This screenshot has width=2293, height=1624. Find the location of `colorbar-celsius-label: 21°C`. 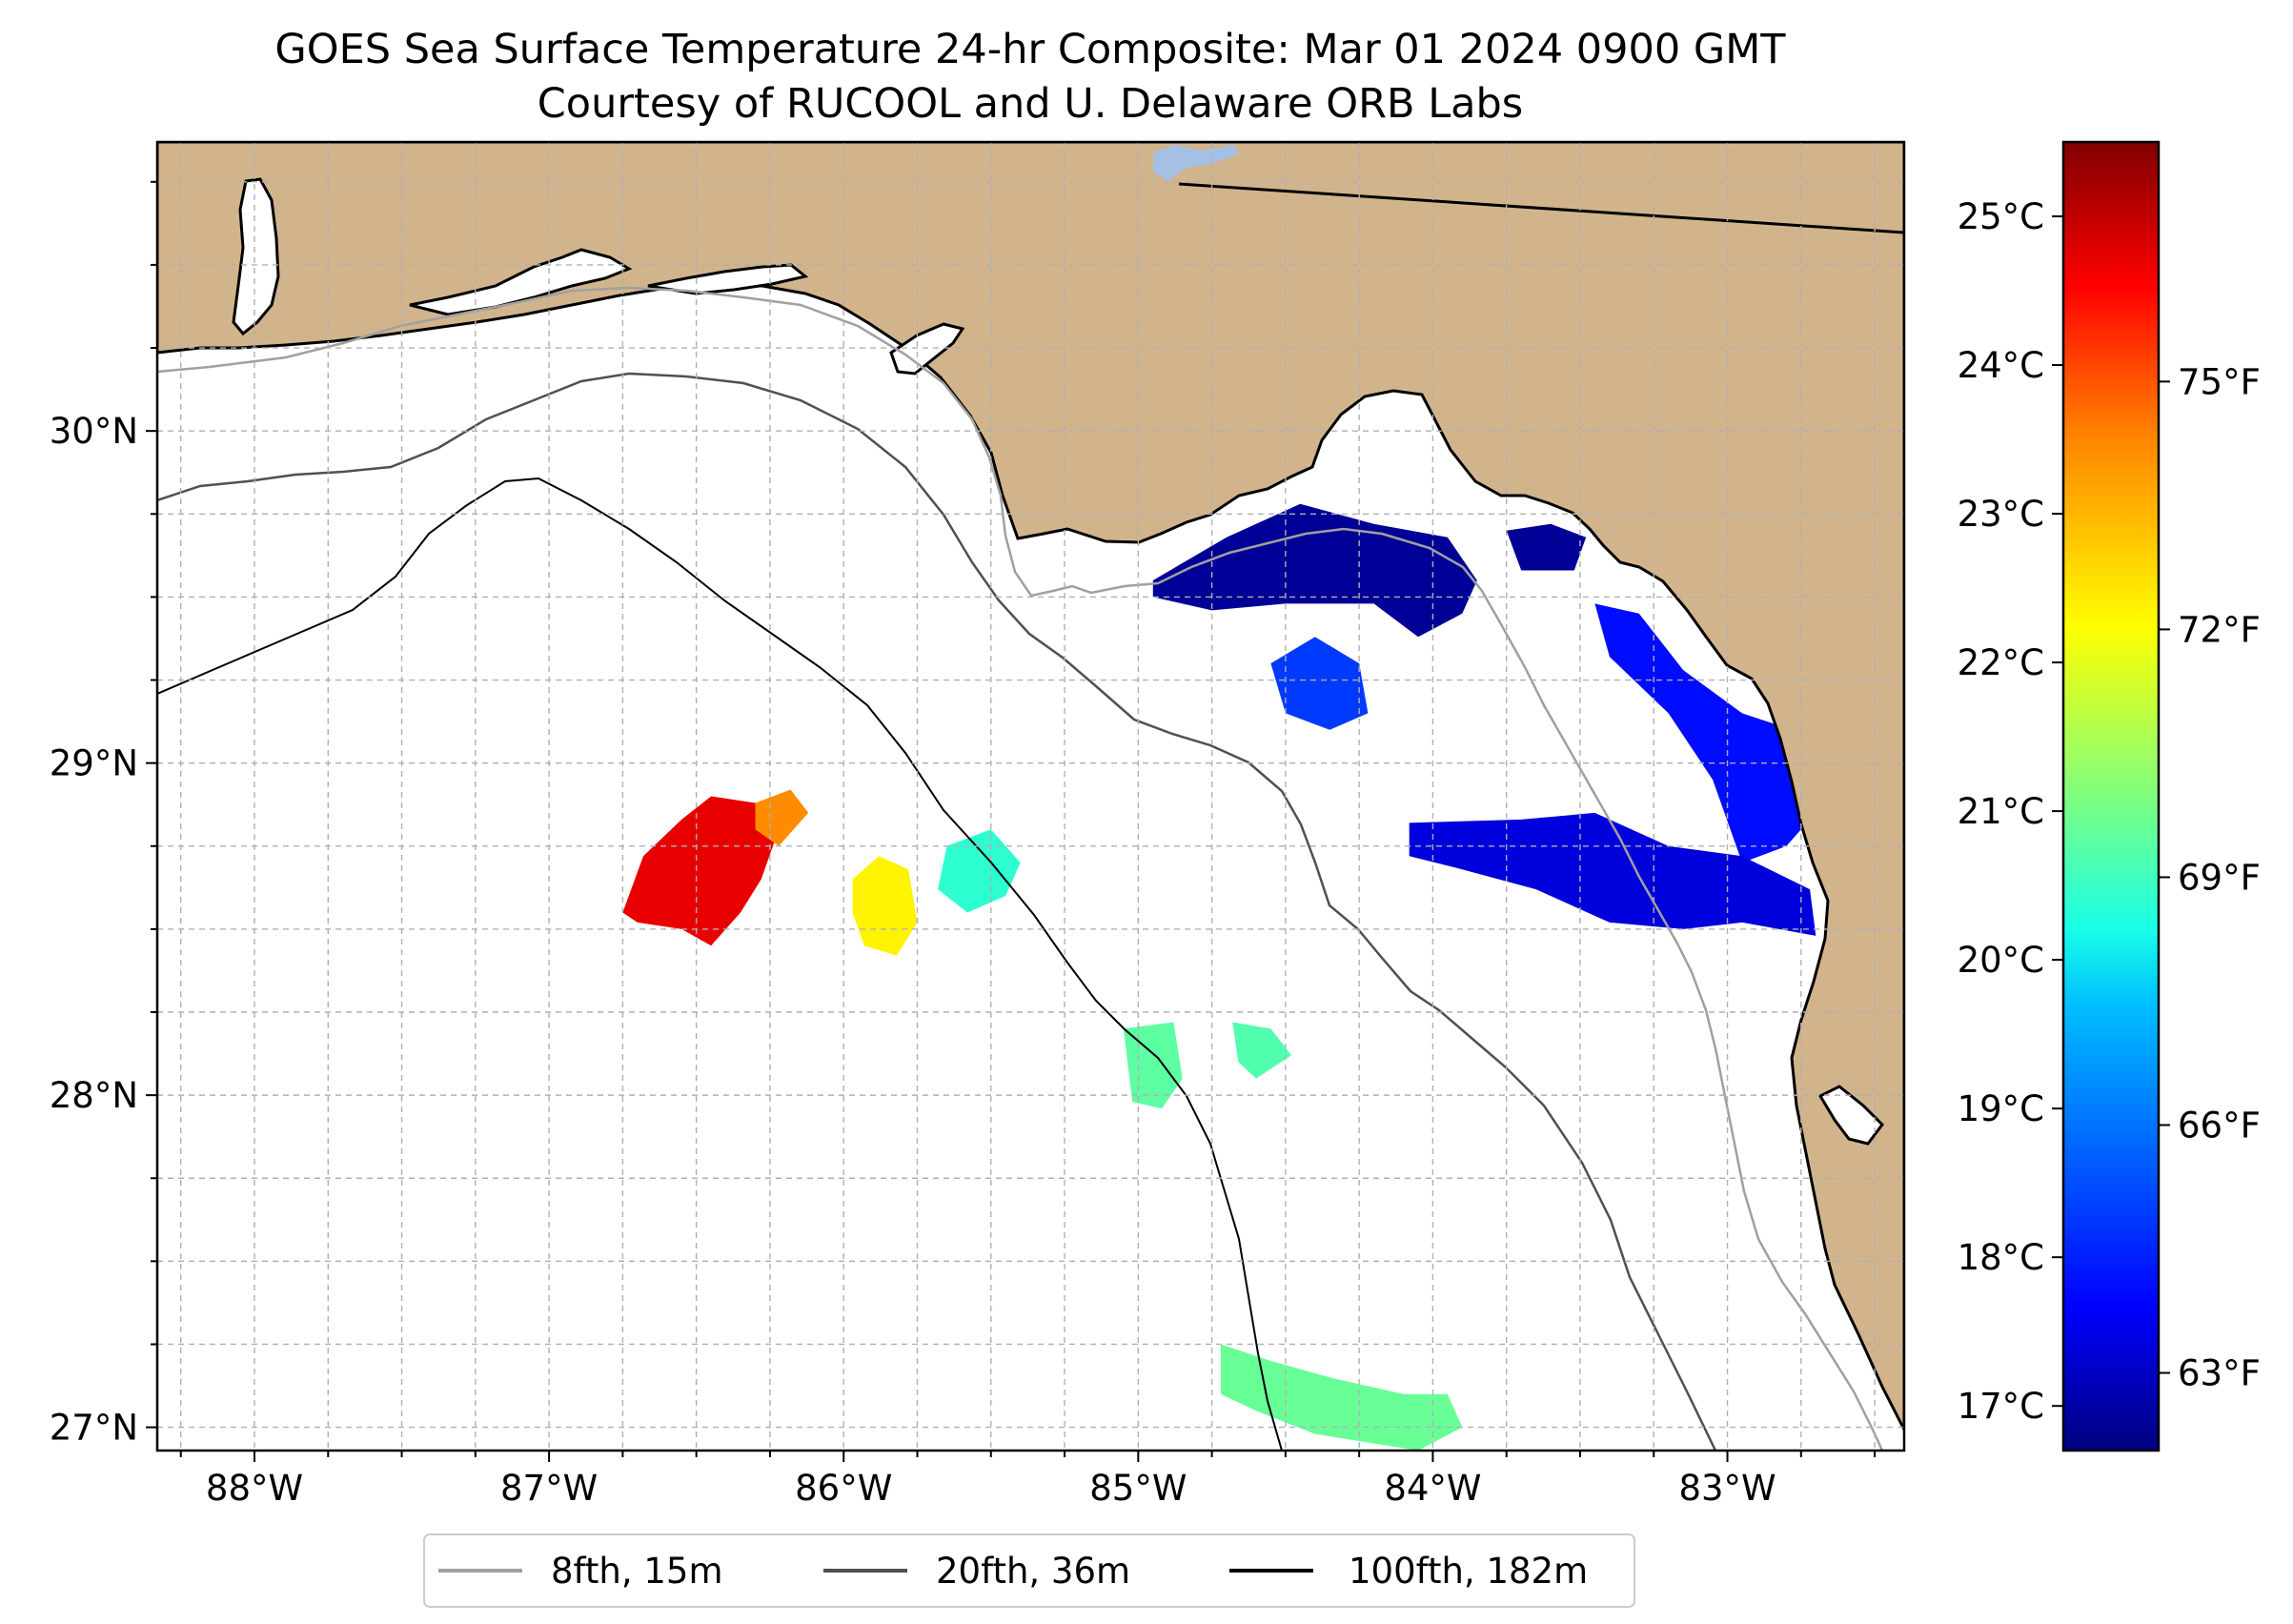

colorbar-celsius-label: 21°C is located at coordinates (2001, 811).